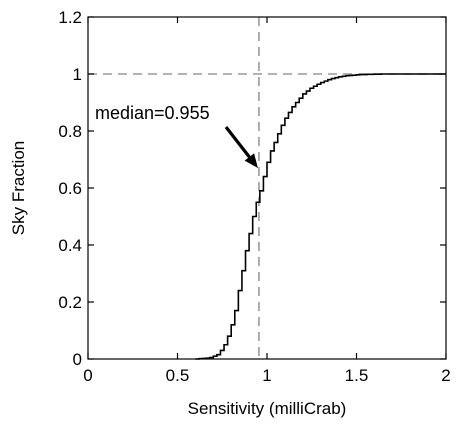 The width and height of the screenshot is (462, 424). What do you see at coordinates (70, 245) in the screenshot?
I see `y-tick-label: 0.4` at bounding box center [70, 245].